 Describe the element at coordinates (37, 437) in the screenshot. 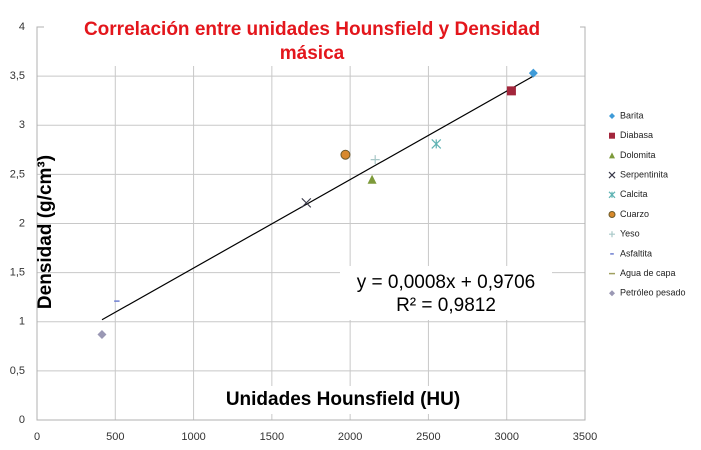

I see `x-tick-label: 0` at that location.